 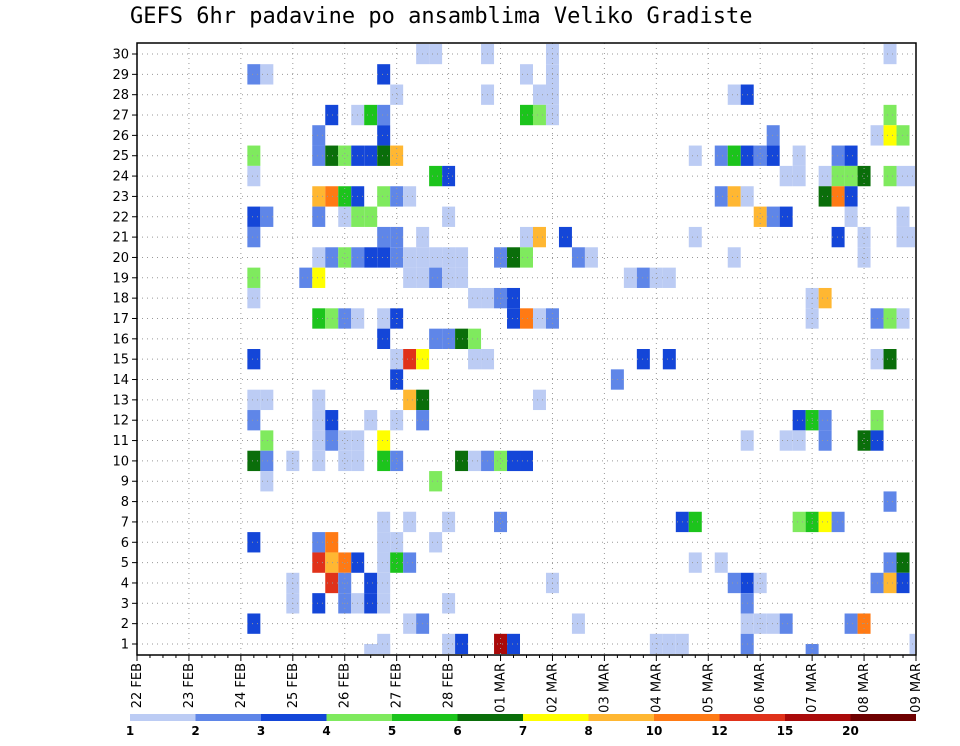 What do you see at coordinates (812, 688) in the screenshot?
I see `x-tick-label: 07 MAR` at bounding box center [812, 688].